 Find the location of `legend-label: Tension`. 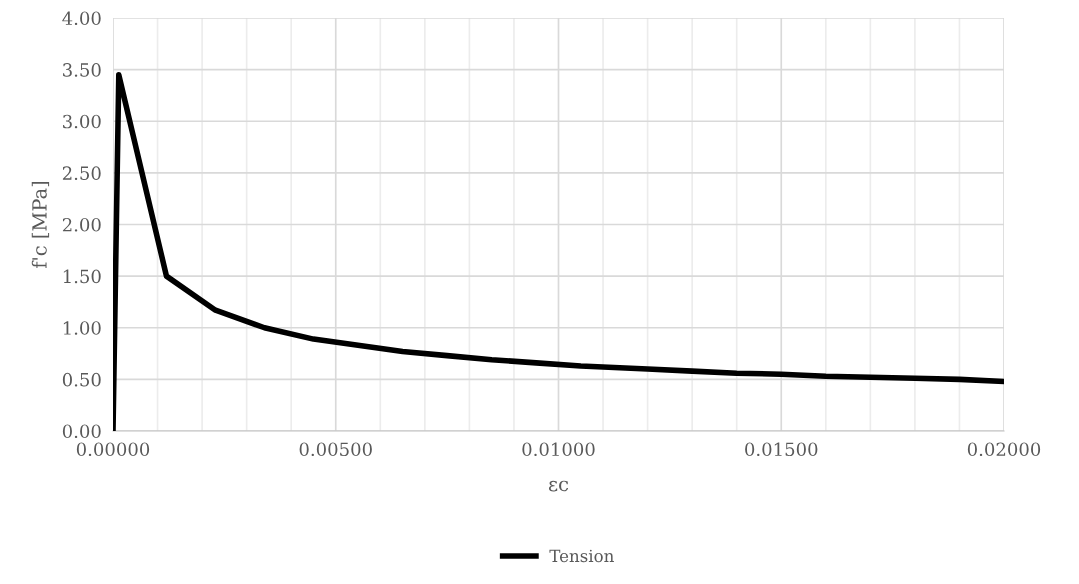

legend-label: Tension is located at coordinates (581, 556).